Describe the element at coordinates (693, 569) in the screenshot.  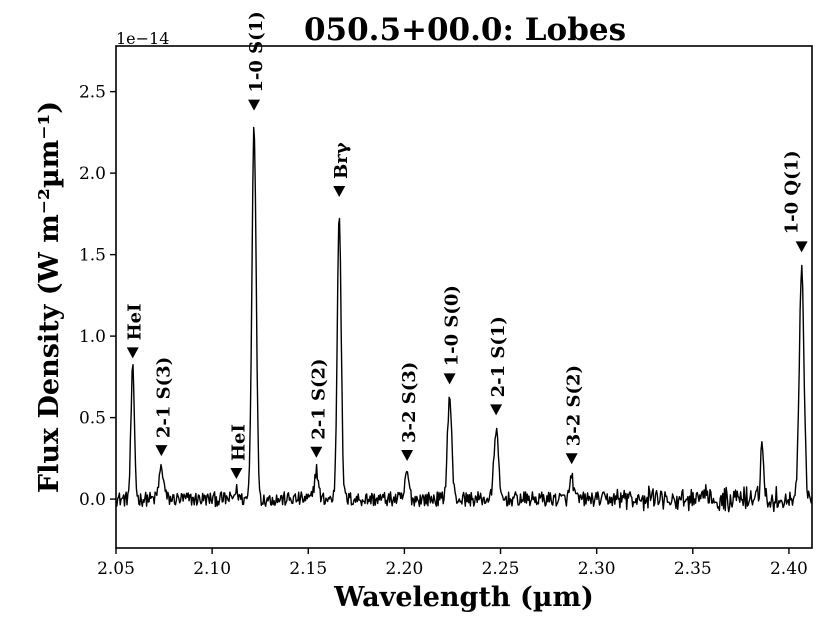
I see `x-tick-label: 2.35` at that location.